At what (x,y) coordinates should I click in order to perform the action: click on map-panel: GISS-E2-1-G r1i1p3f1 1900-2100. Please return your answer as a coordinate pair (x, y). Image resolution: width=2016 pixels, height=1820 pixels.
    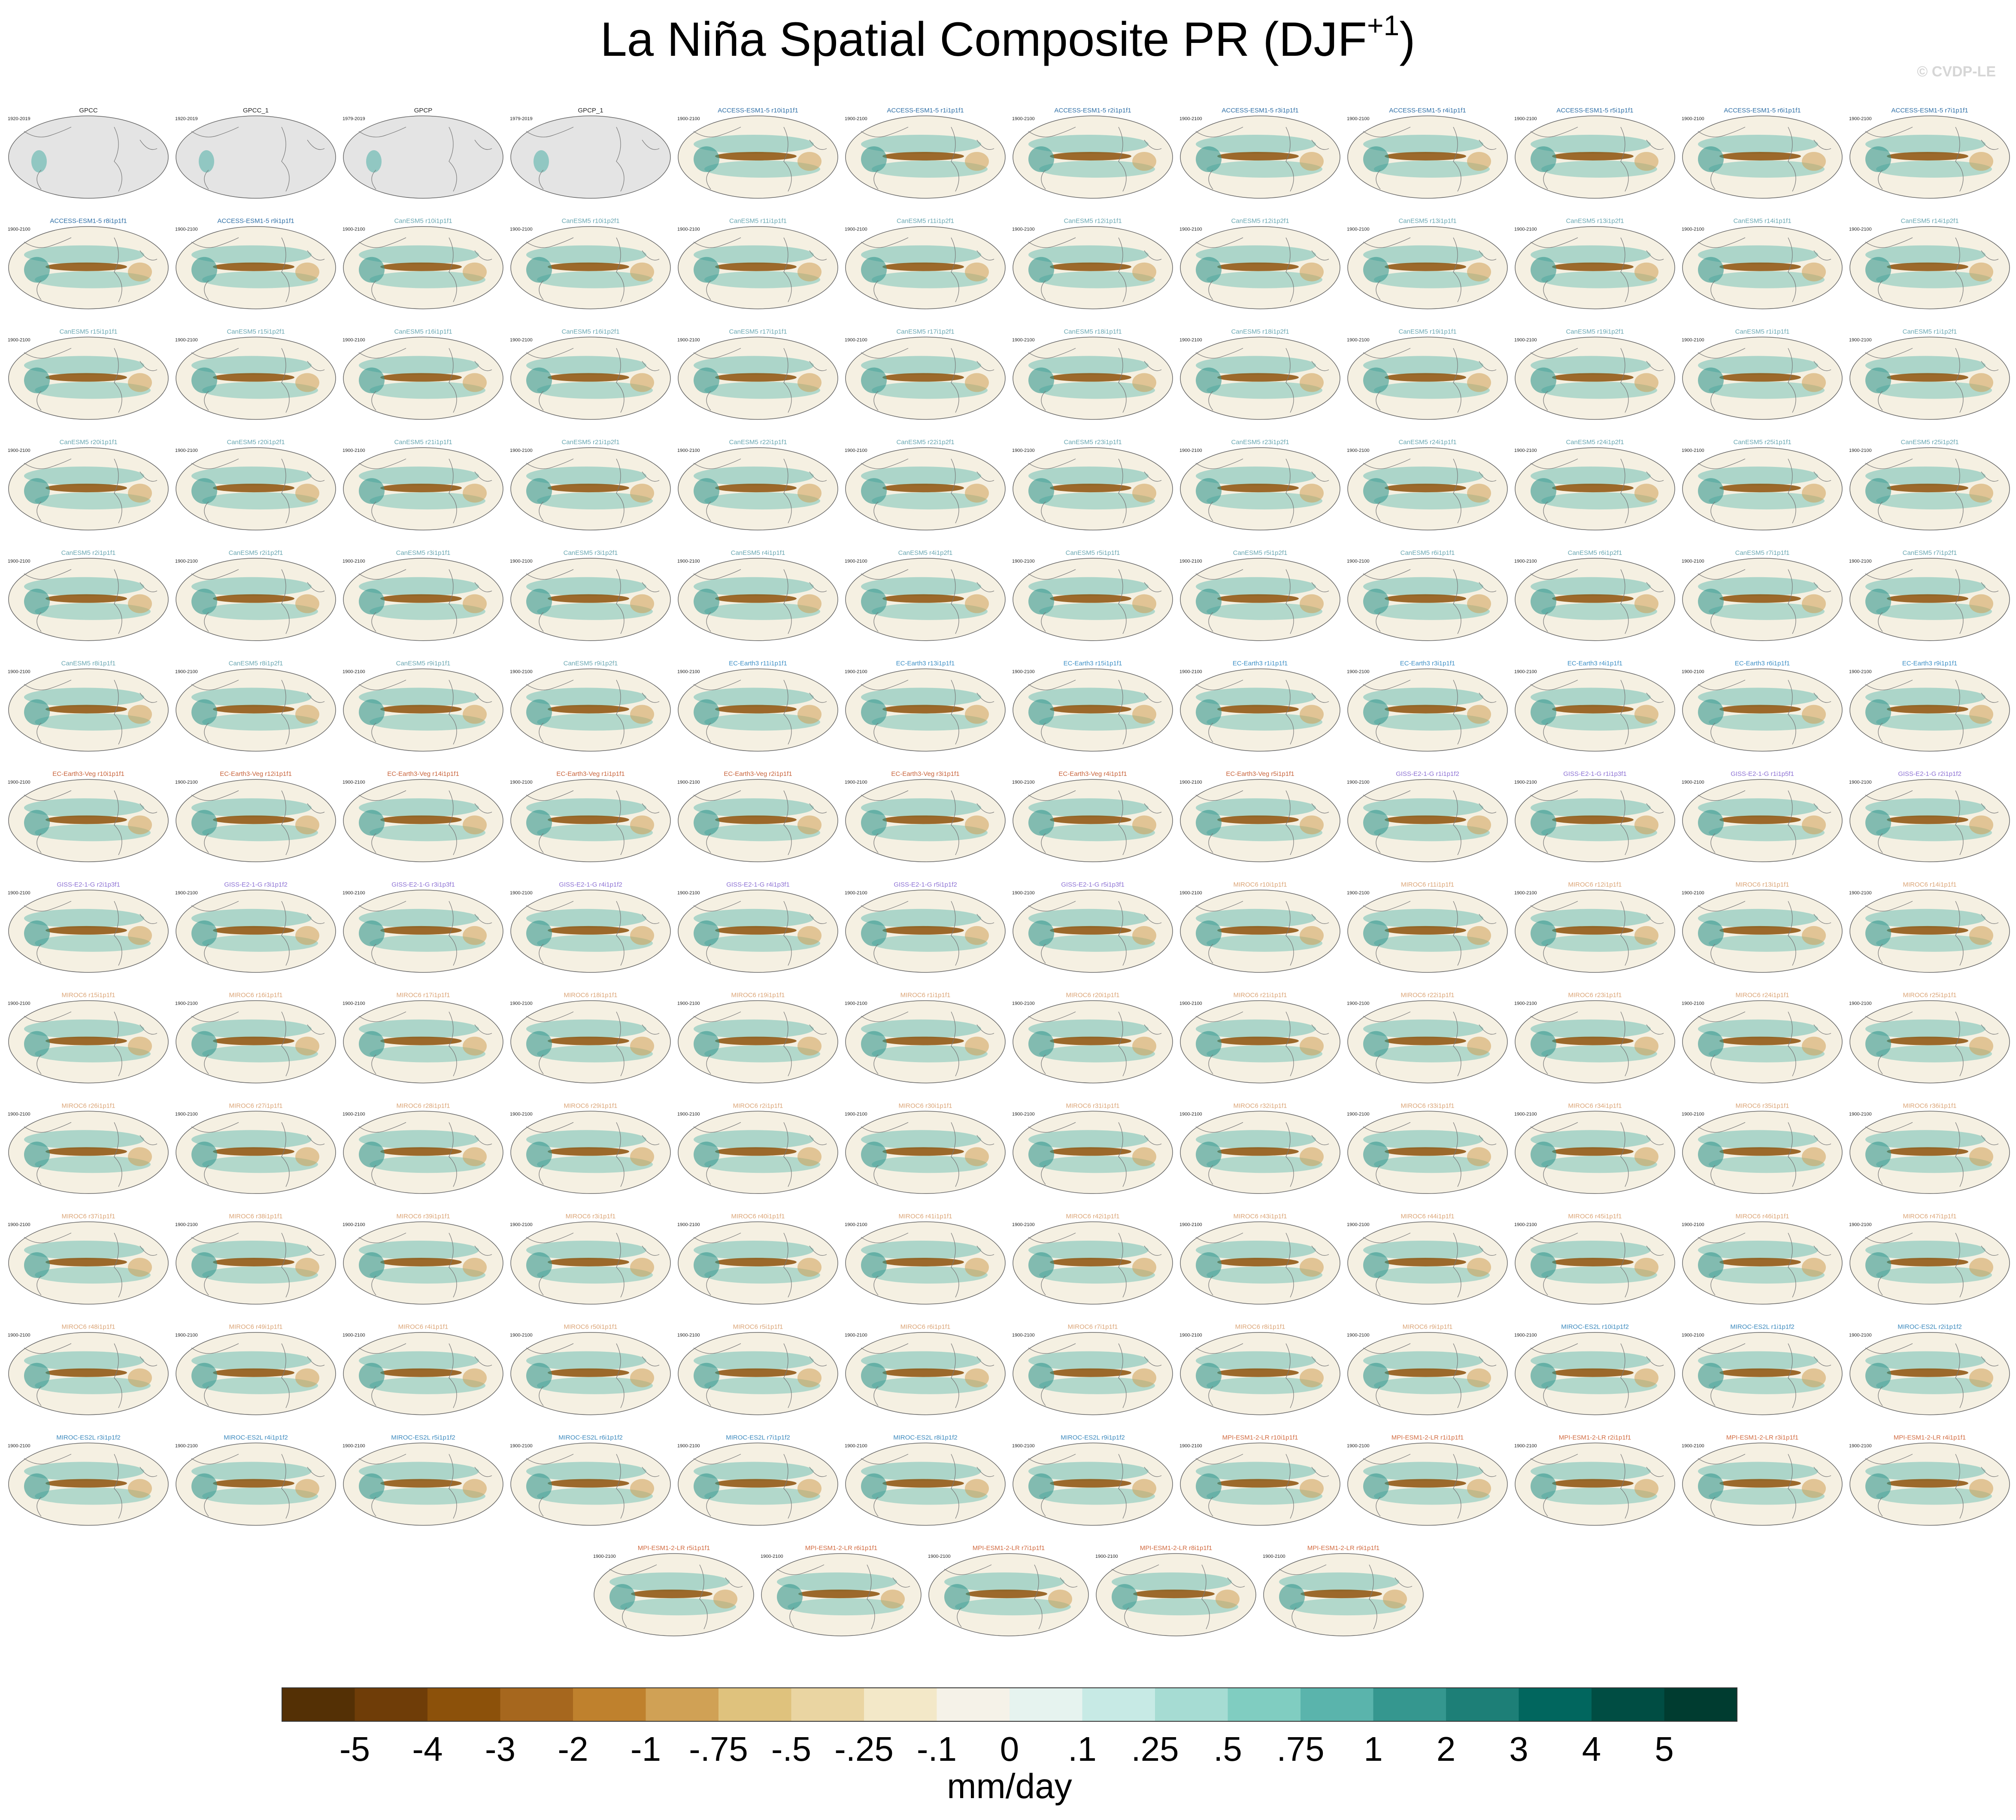
    Looking at the image, I should click on (1595, 816).